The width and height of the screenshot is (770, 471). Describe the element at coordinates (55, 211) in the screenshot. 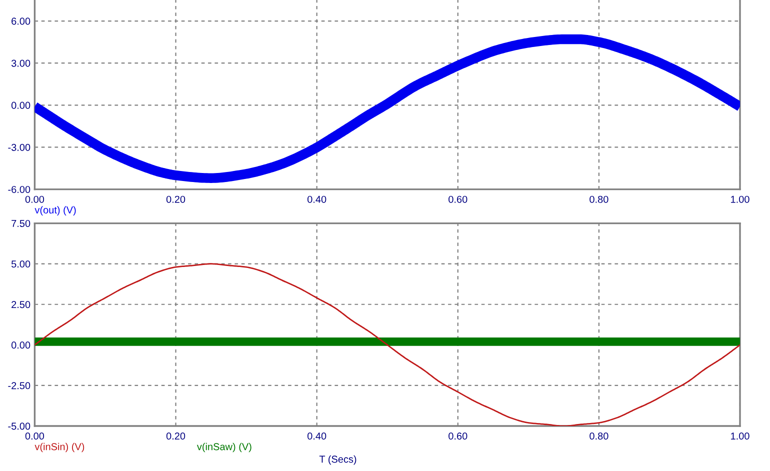

I see `text: v(out) (V)` at that location.